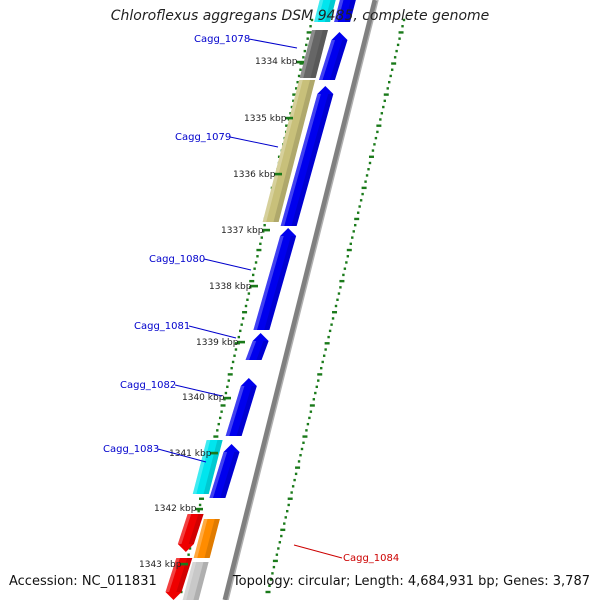 The height and width of the screenshot is (604, 600). What do you see at coordinates (345, 11) in the screenshot?
I see `feature-top-blue` at bounding box center [345, 11].